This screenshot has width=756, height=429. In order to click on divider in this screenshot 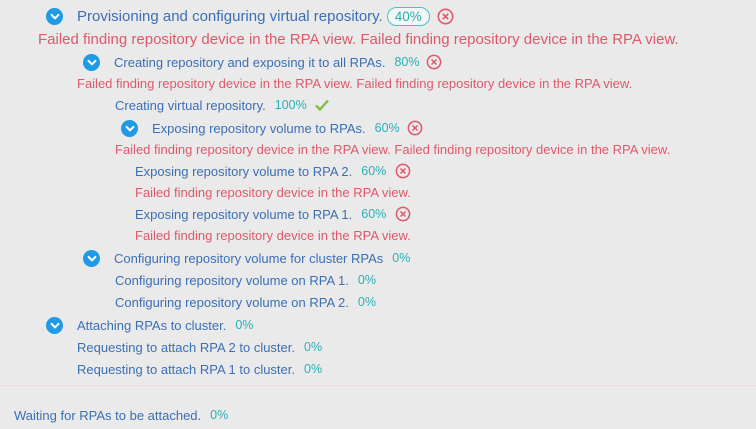, I will do `click(378, 385)`.